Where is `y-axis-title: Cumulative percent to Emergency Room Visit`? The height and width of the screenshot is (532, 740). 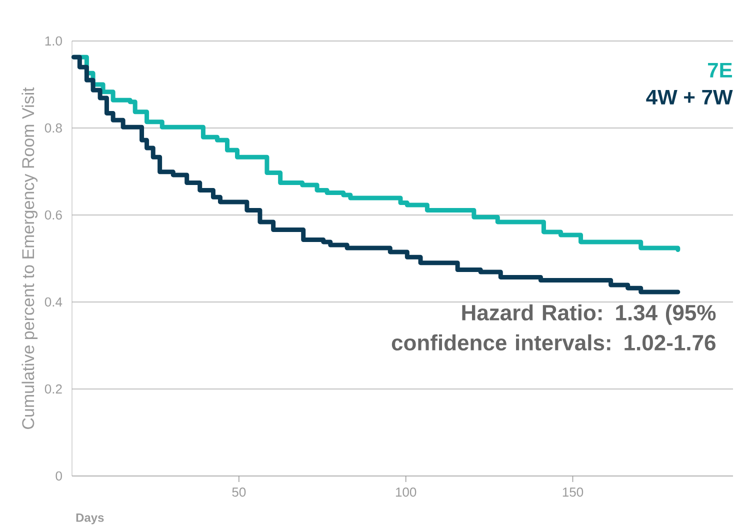
y-axis-title: Cumulative percent to Emergency Room Visit is located at coordinates (30, 258).